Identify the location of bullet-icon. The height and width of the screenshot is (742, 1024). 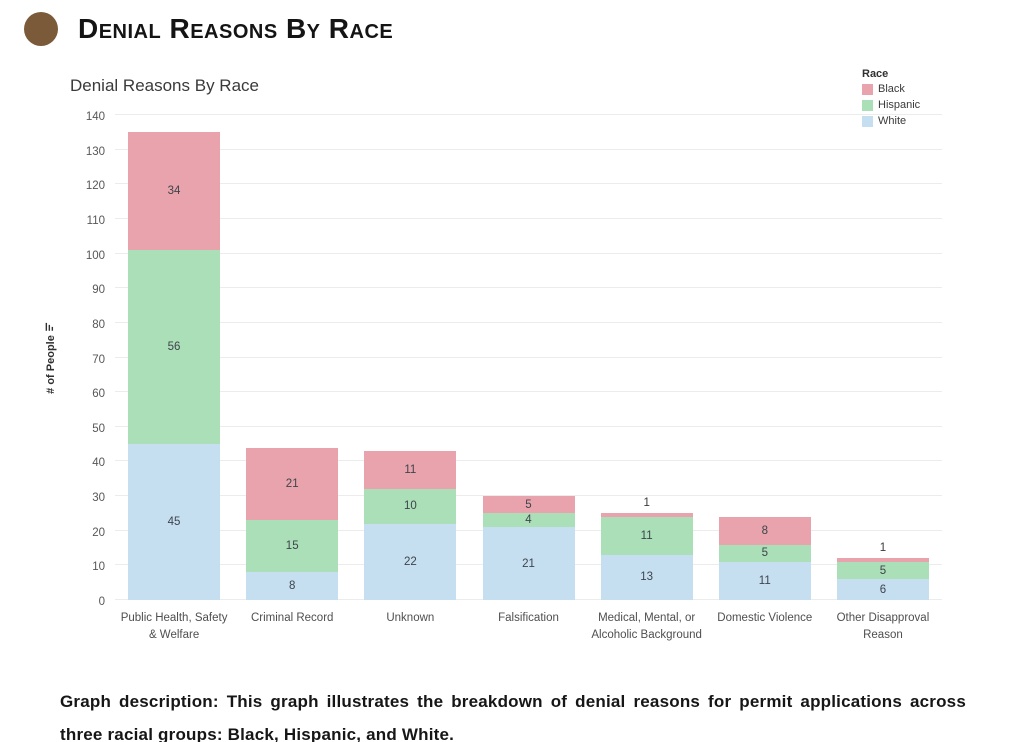
(41, 29).